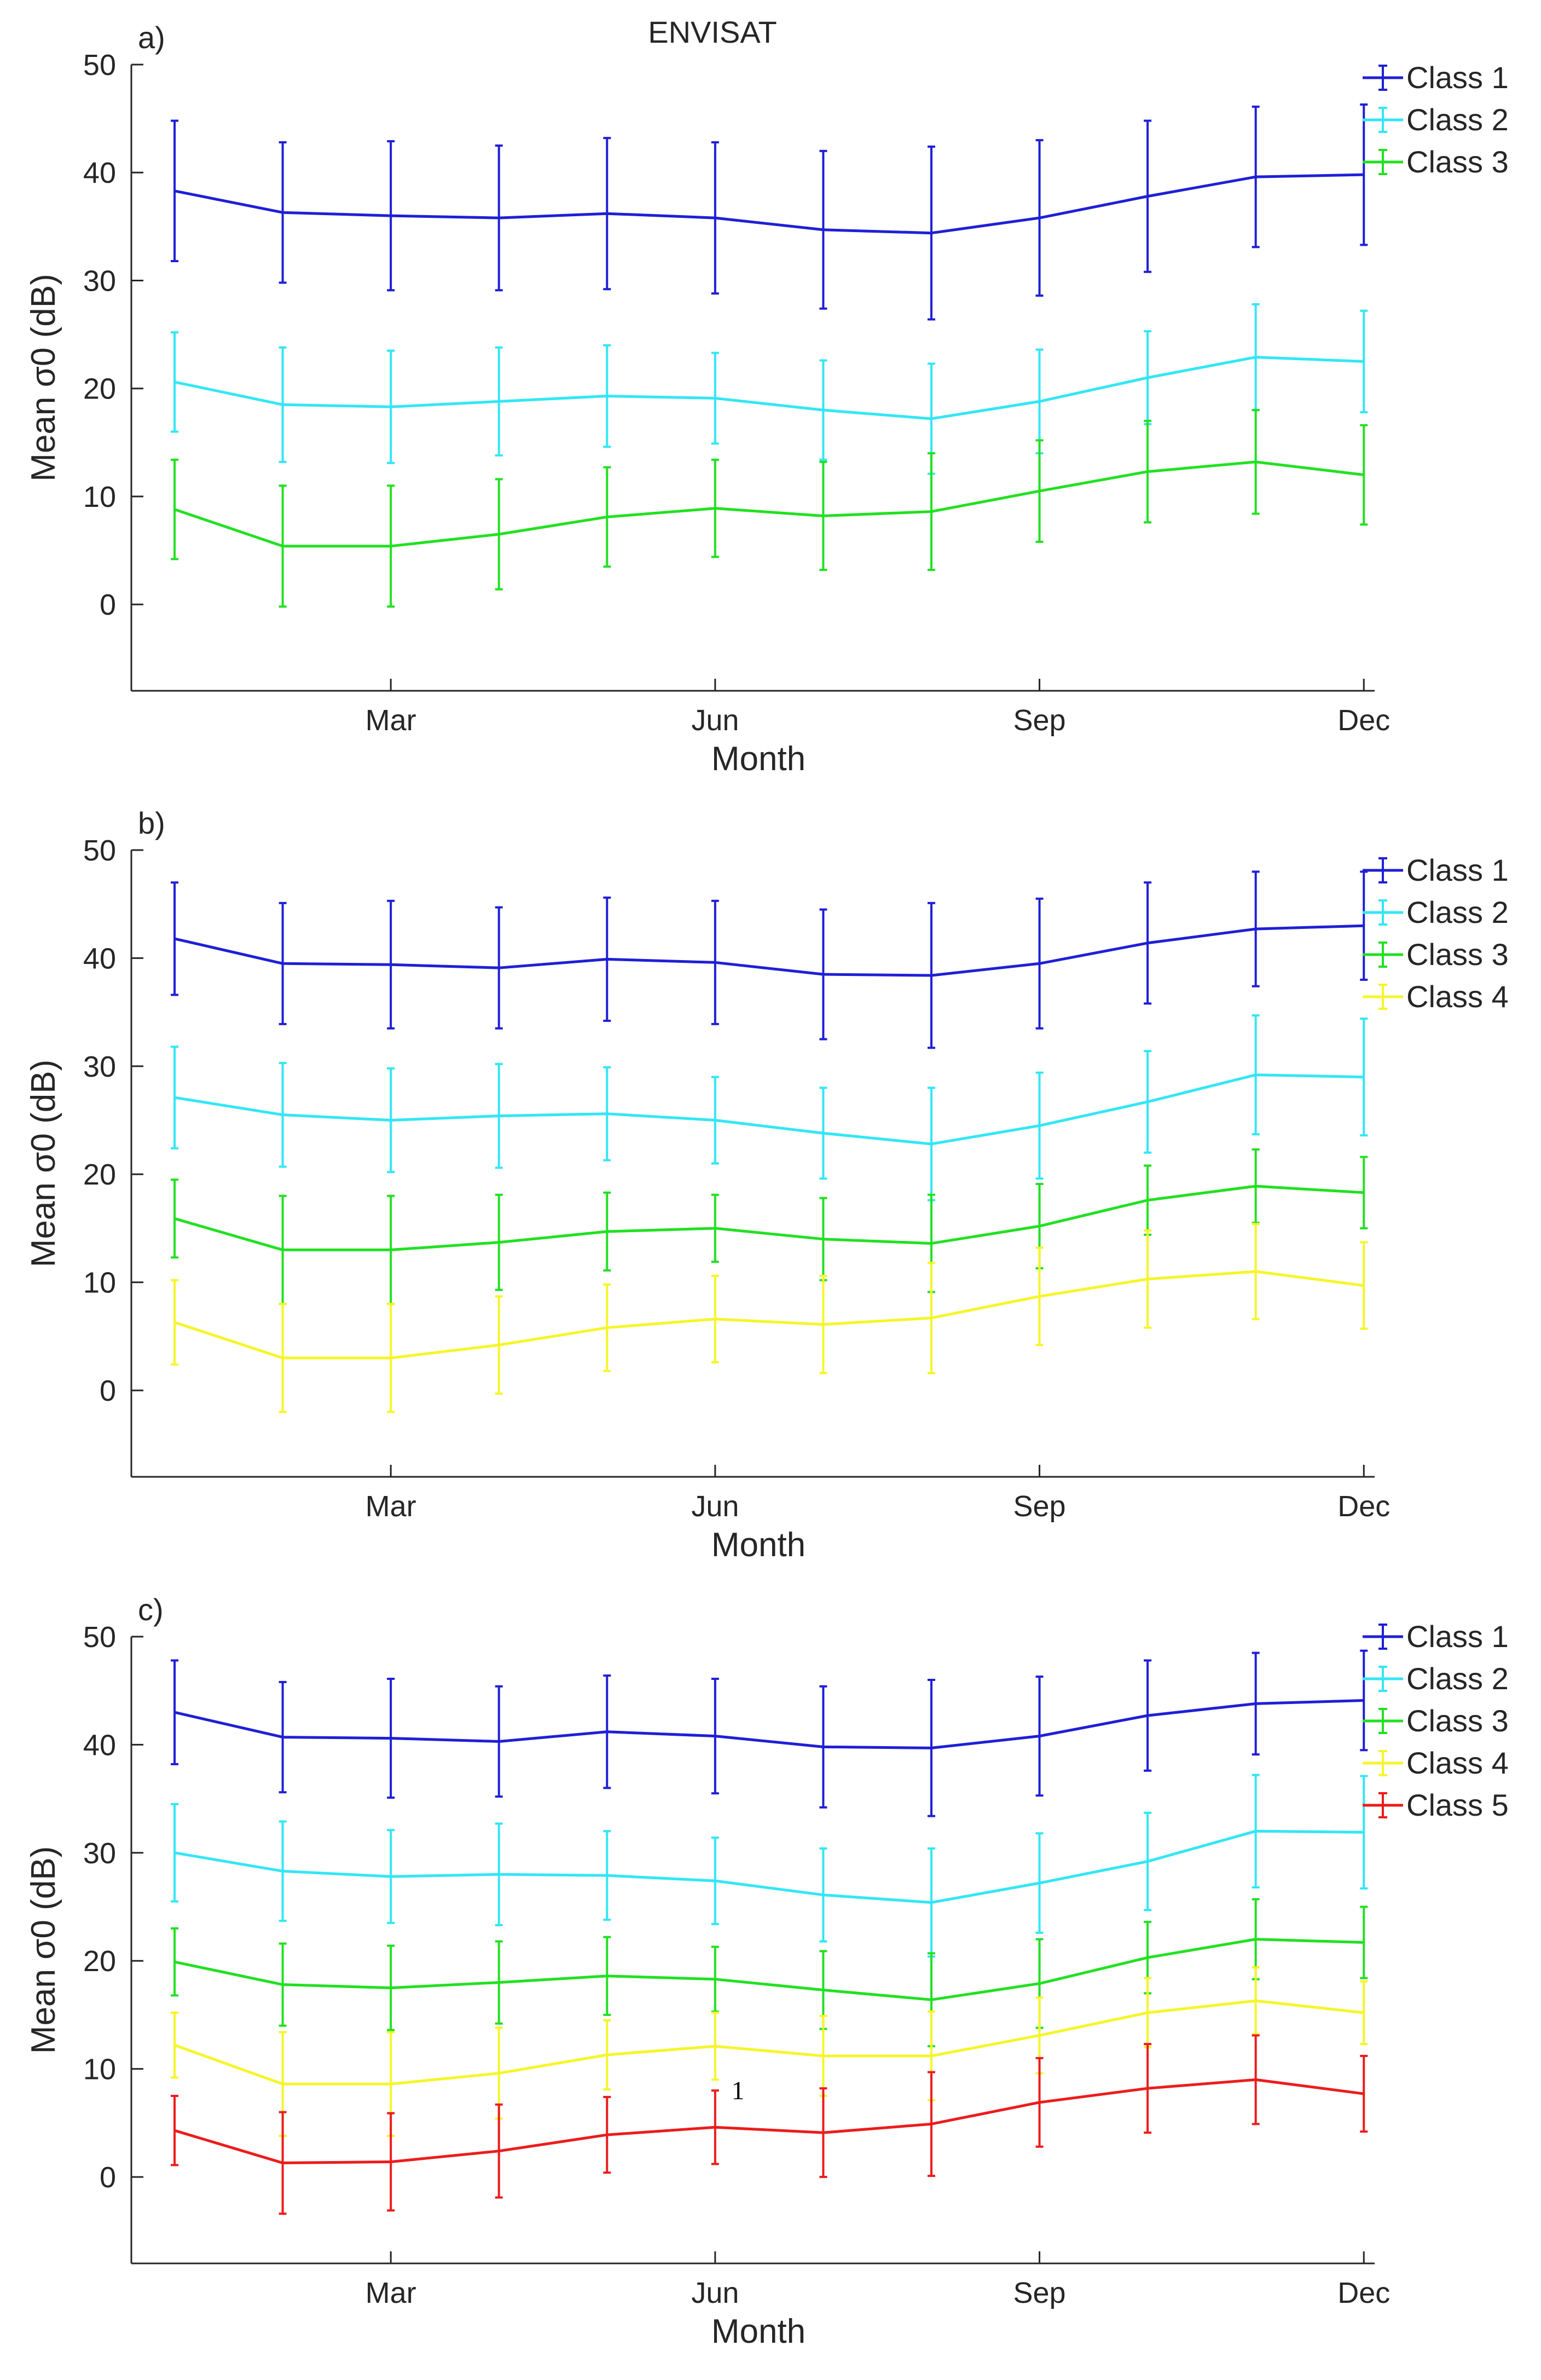 This screenshot has width=1541, height=2380. Describe the element at coordinates (1457, 1805) in the screenshot. I see `legend-label: Class 5` at that location.